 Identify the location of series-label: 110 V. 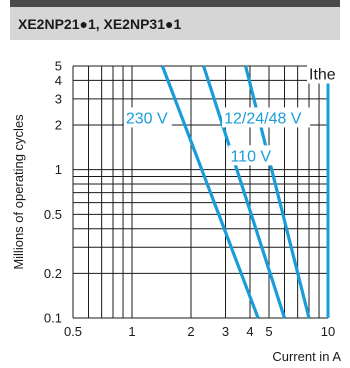
(250, 156).